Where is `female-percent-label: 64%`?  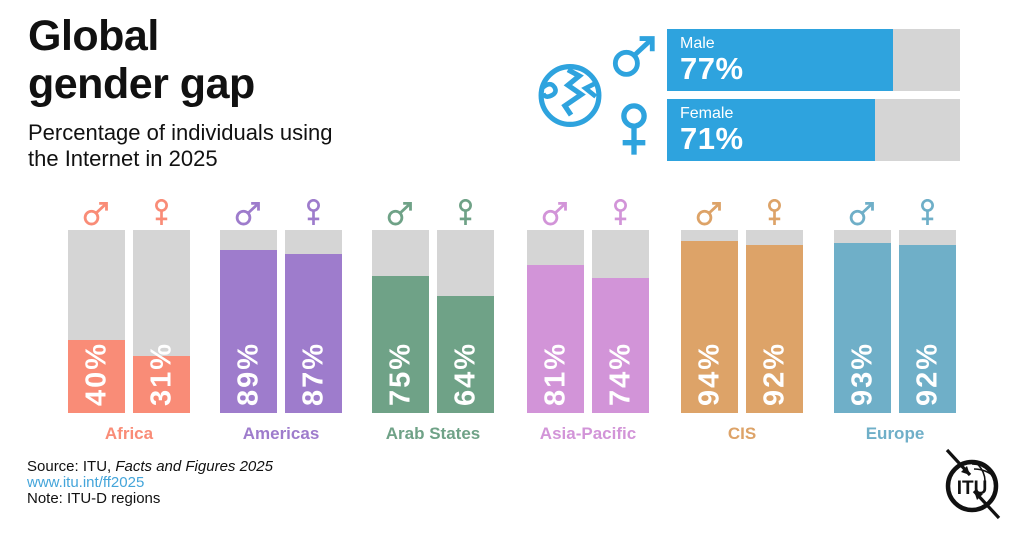 female-percent-label: 64% is located at coordinates (465, 373).